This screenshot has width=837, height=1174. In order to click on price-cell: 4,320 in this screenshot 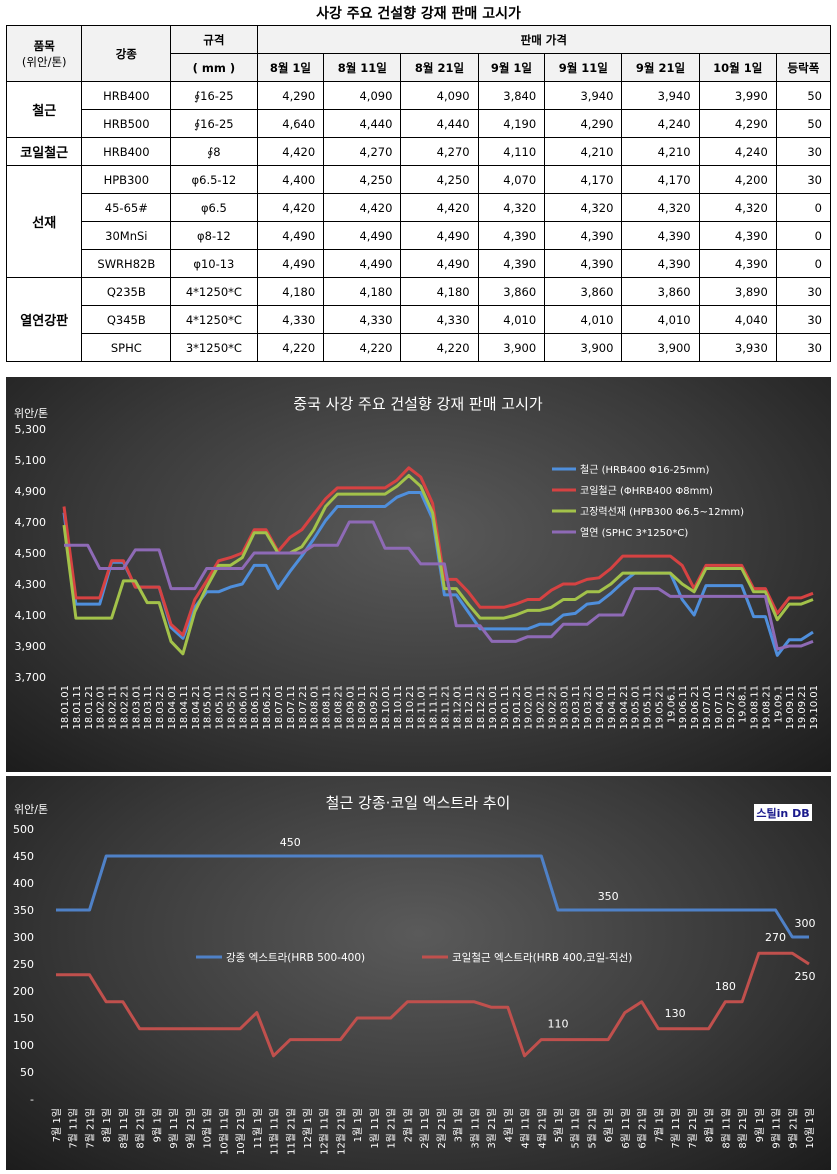, I will do `click(660, 207)`.